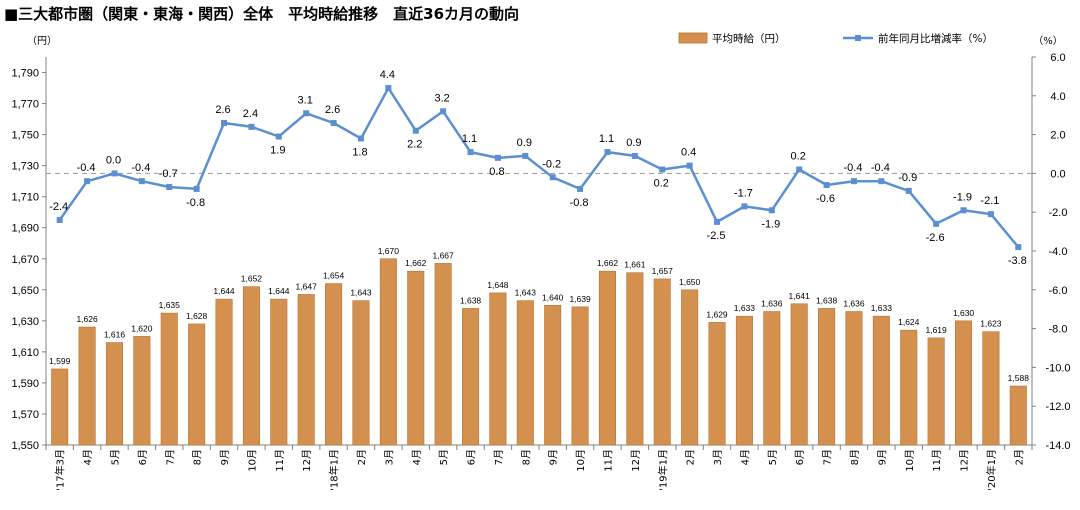 This screenshot has width=1080, height=510. I want to click on line-value-label: -0.8, so click(195, 203).